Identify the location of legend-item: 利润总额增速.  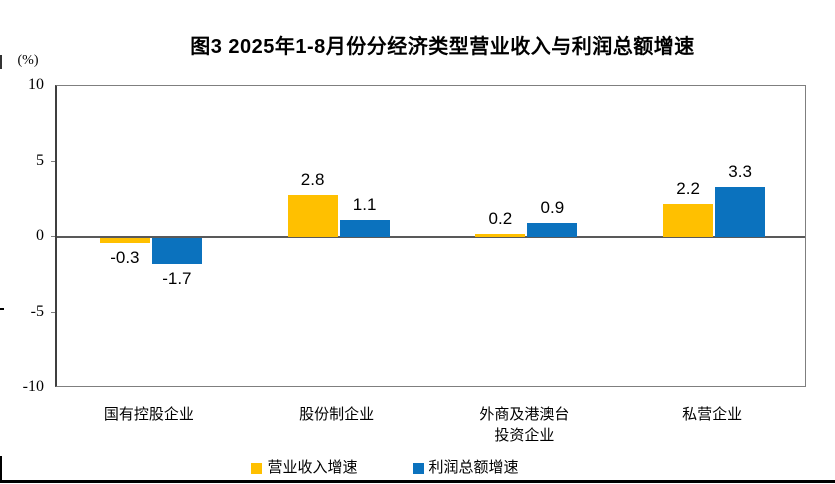
(465, 468).